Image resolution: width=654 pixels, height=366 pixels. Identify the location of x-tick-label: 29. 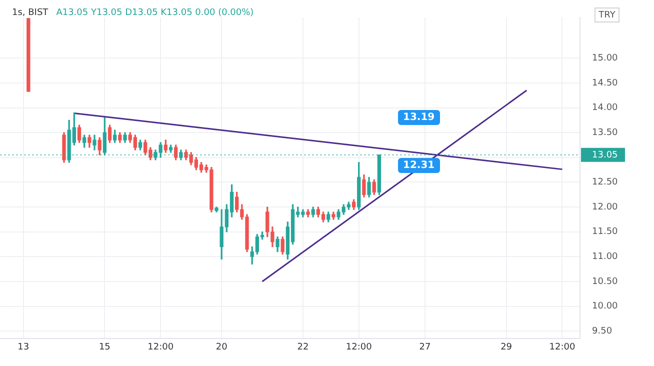
(506, 347).